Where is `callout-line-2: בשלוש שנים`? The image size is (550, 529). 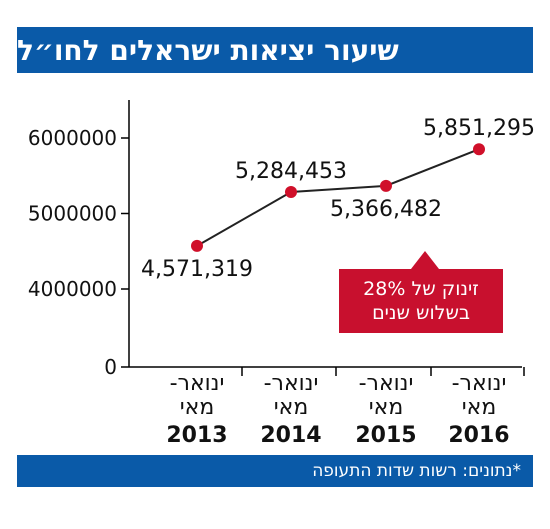
callout-line-2: בשלוש שנים is located at coordinates (421, 313).